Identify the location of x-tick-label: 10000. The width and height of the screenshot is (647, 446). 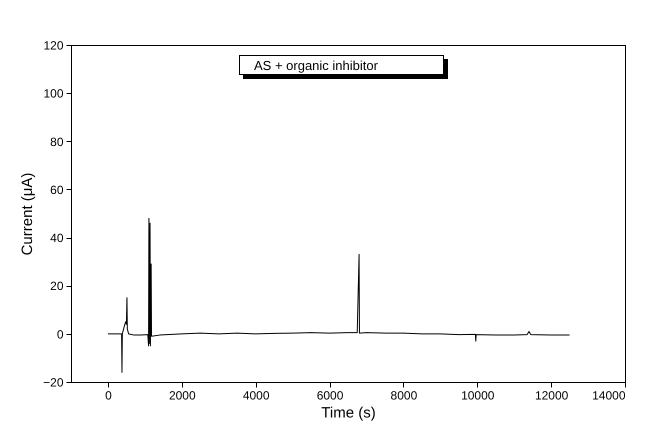
(478, 395).